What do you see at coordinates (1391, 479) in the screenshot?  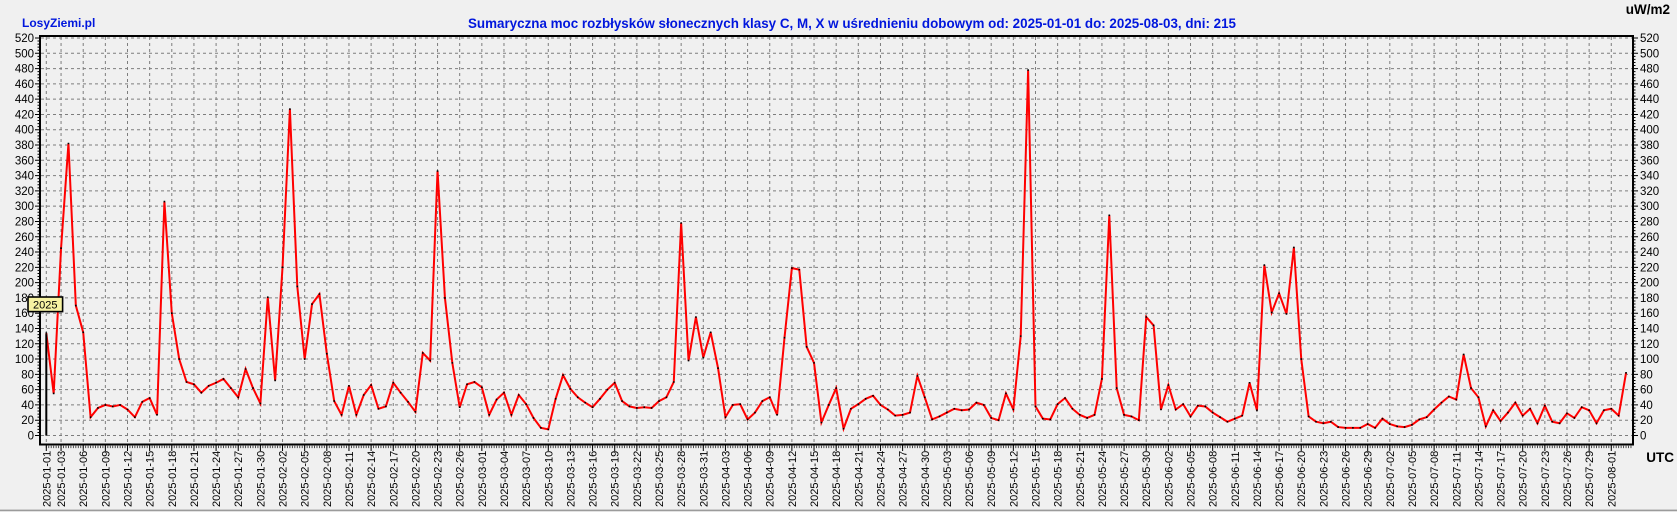 I see `svg-text: 2025-07-02` at bounding box center [1391, 479].